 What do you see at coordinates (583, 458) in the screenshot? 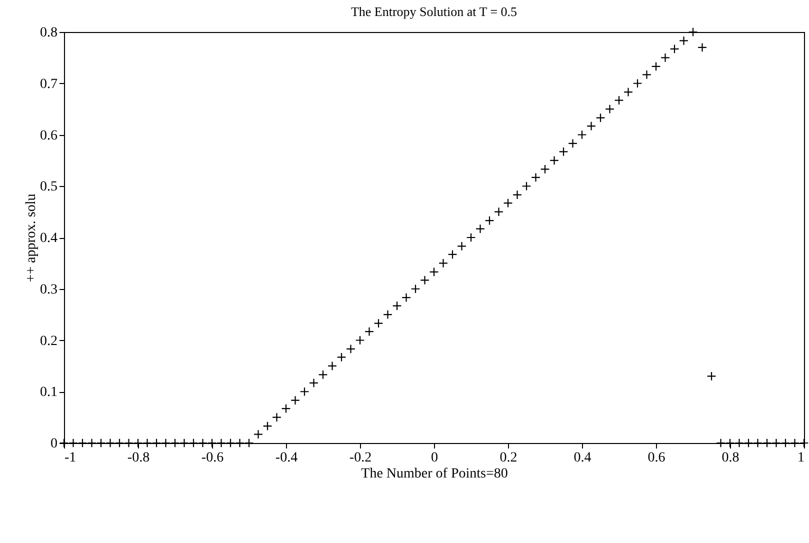
I see `x-tick-label: 0.4` at bounding box center [583, 458].